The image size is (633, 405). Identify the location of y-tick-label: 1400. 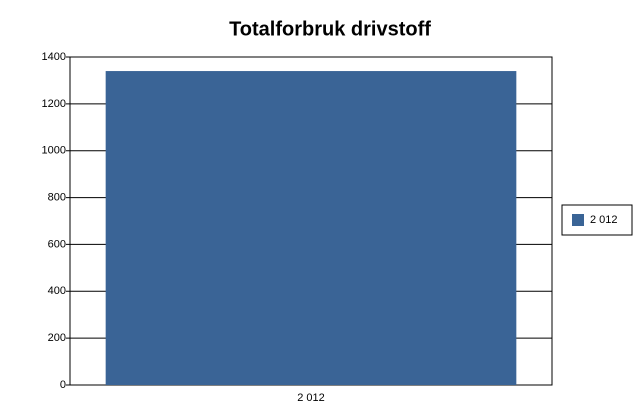
(54, 57).